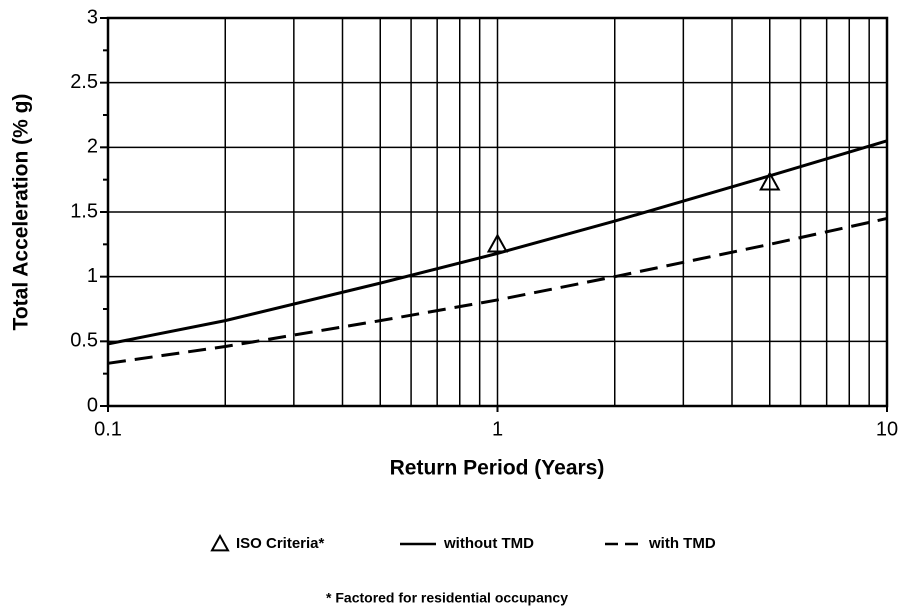  Describe the element at coordinates (497, 429) in the screenshot. I see `x-tick-label: 1` at that location.